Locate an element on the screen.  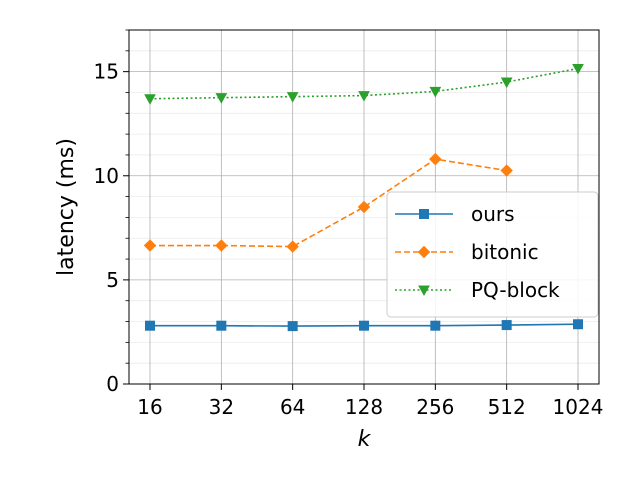
series-line is located at coordinates (328, 203).